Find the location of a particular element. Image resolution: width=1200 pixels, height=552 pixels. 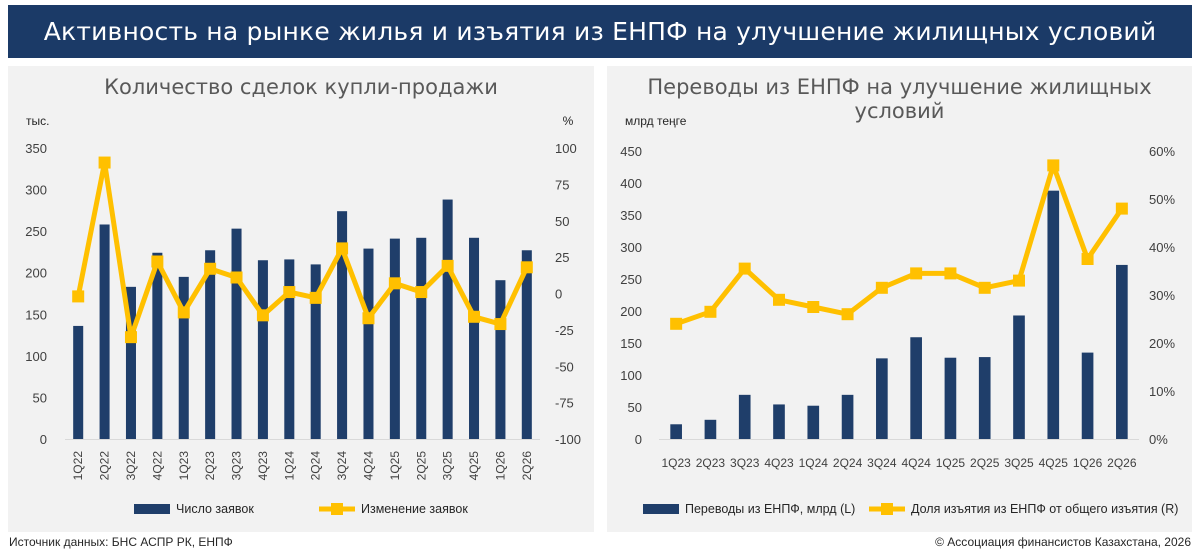

y-tick-right: -100 is located at coordinates (568, 439).